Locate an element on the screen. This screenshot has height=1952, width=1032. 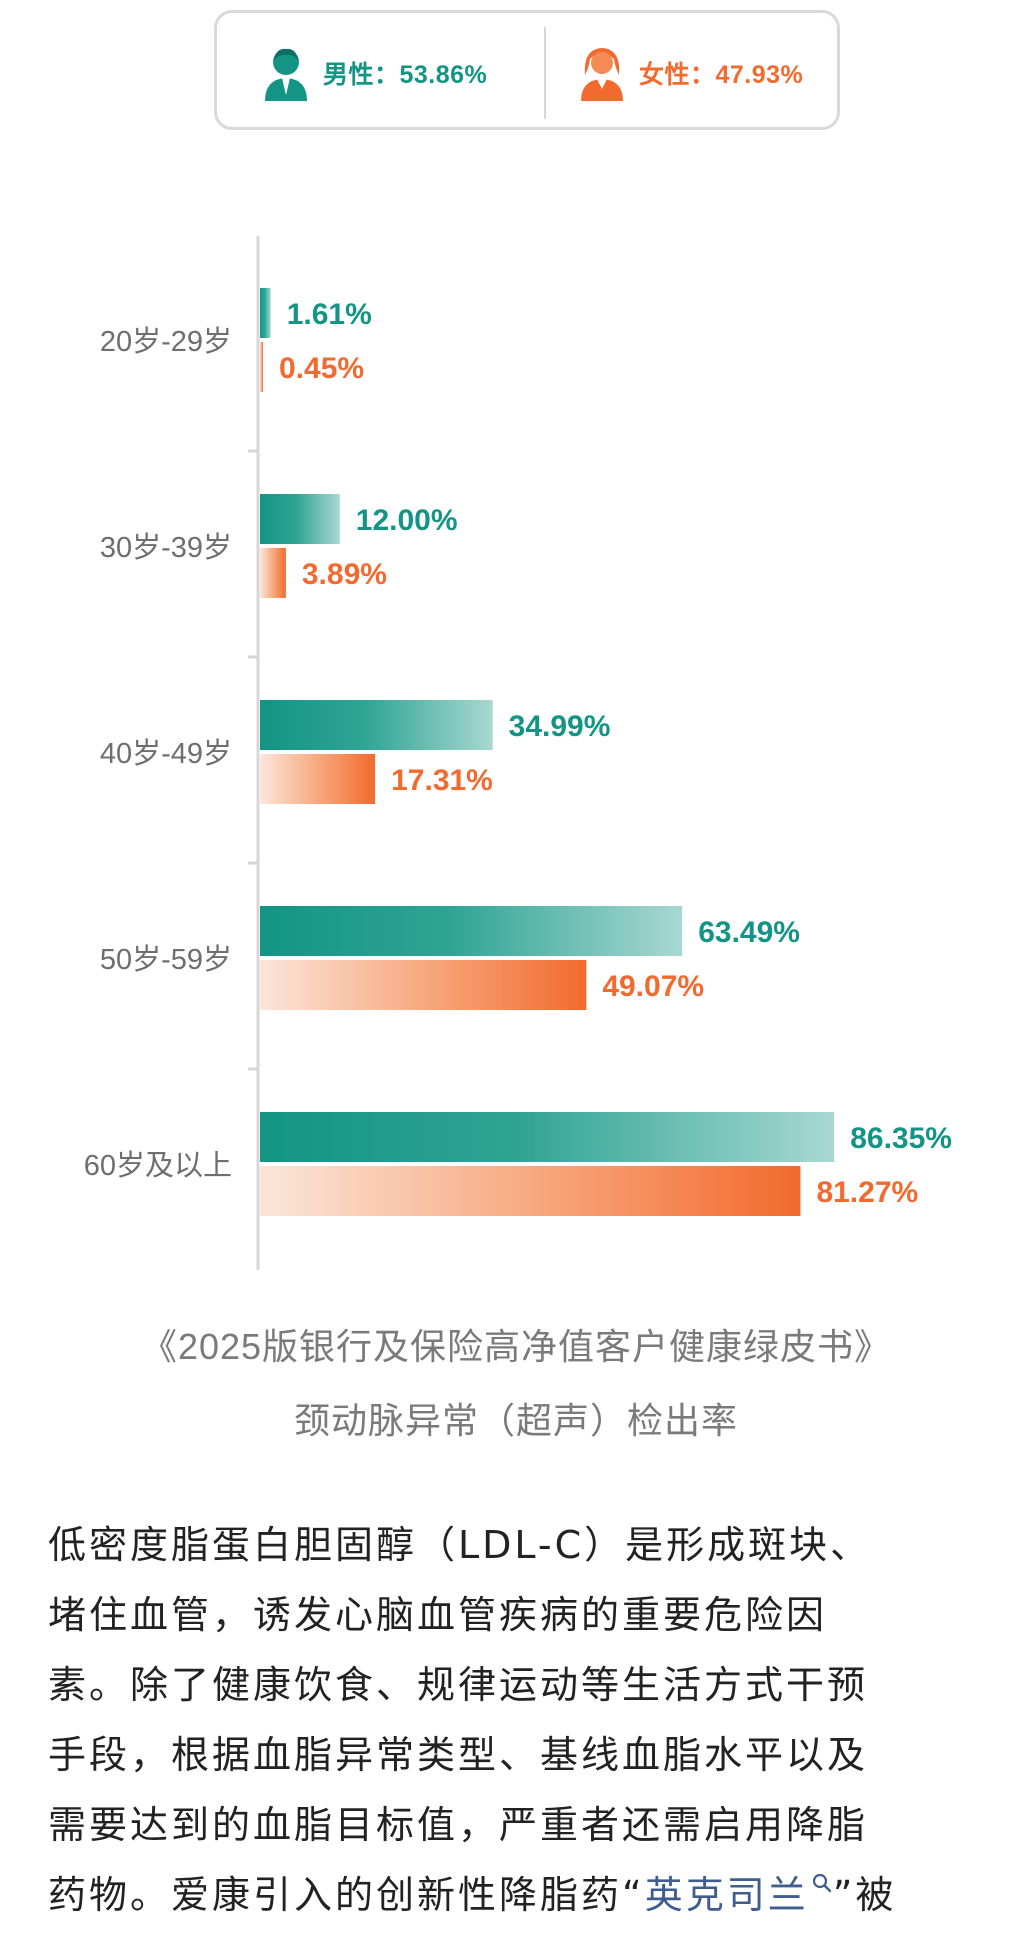
search-icon is located at coordinates (822, 1883).